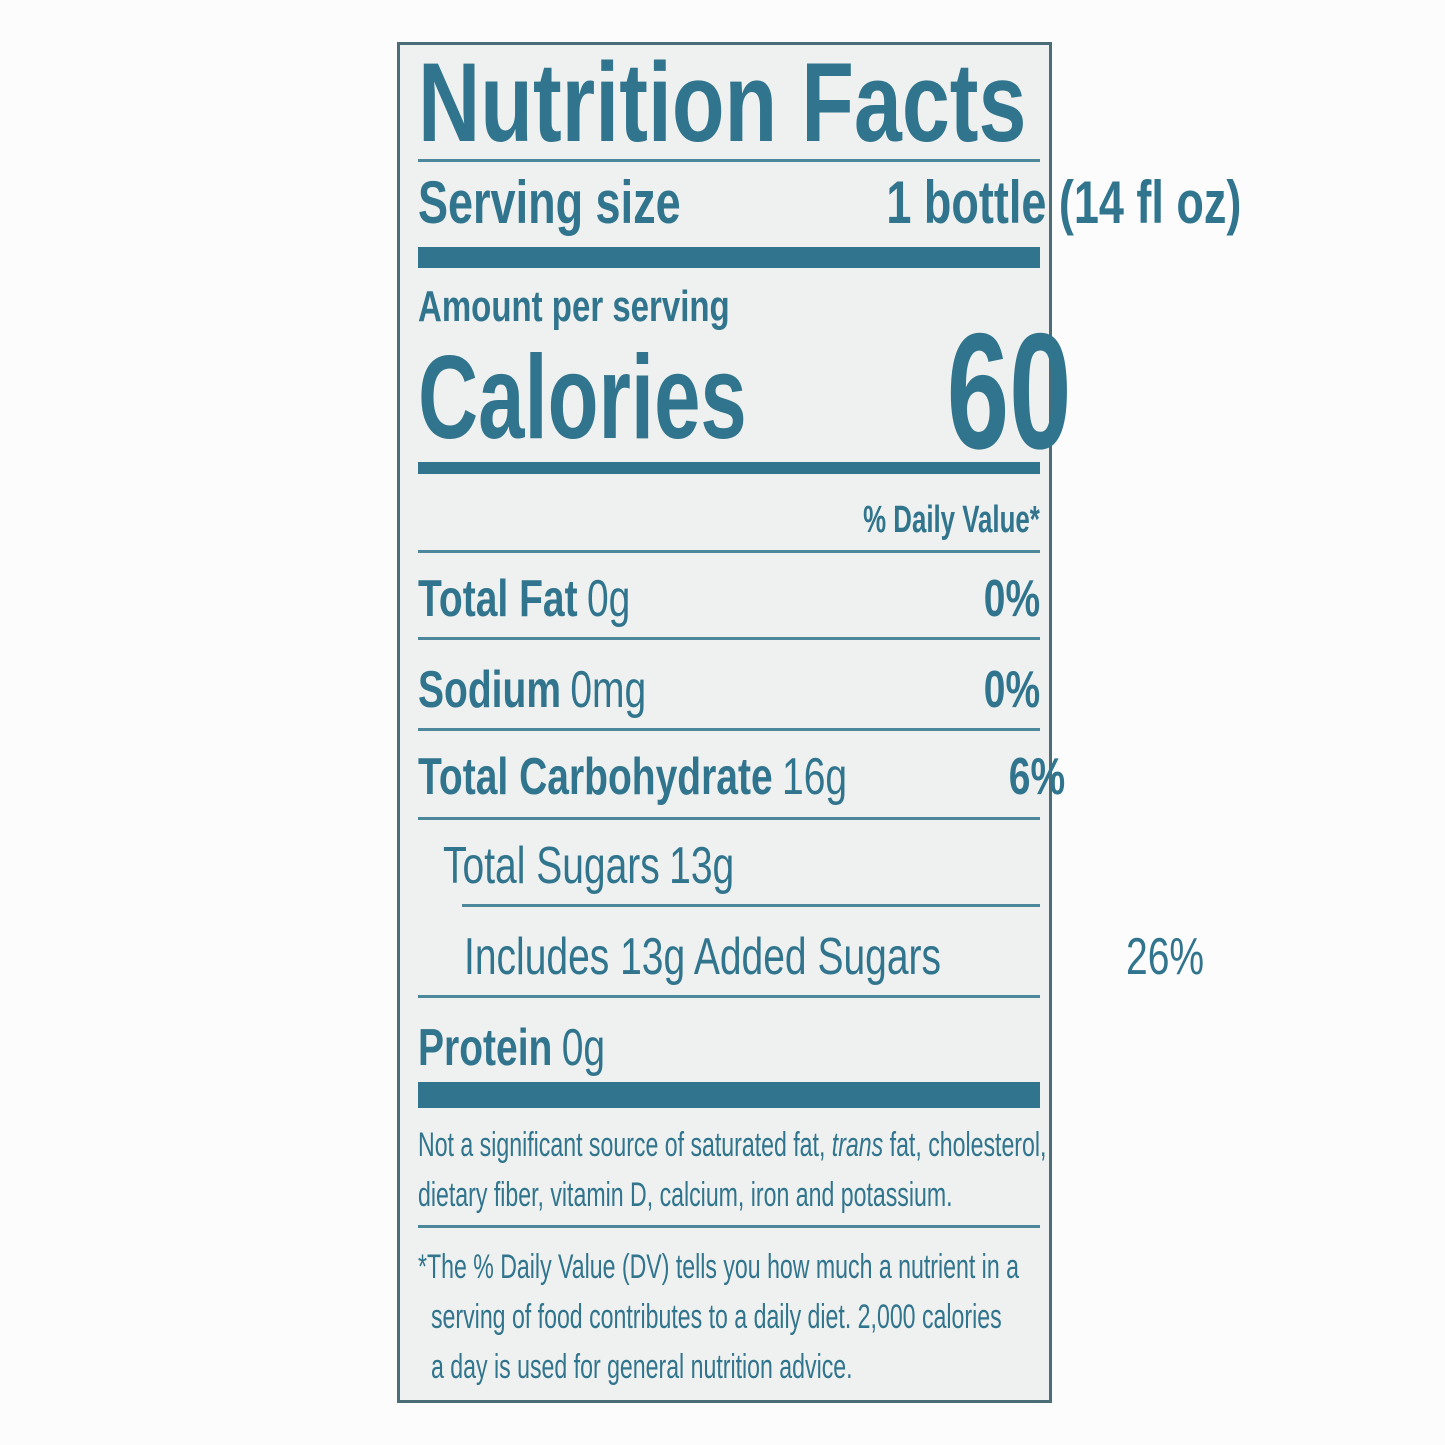 Image resolution: width=1445 pixels, height=1445 pixels. What do you see at coordinates (729, 257) in the screenshot?
I see `thick-bar-after-serving` at bounding box center [729, 257].